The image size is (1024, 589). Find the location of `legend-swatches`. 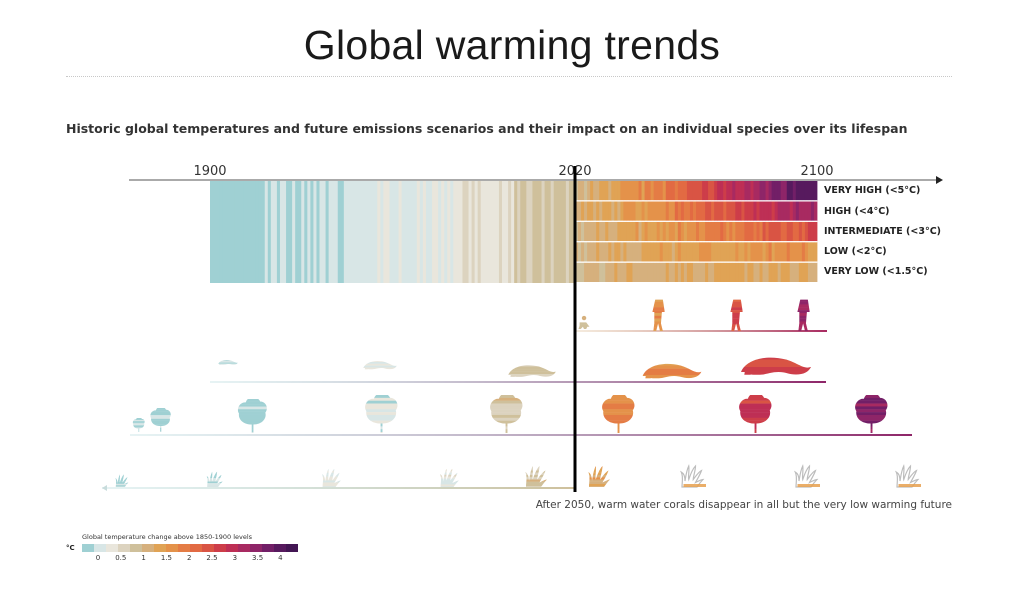

legend-swatches is located at coordinates (190, 548).